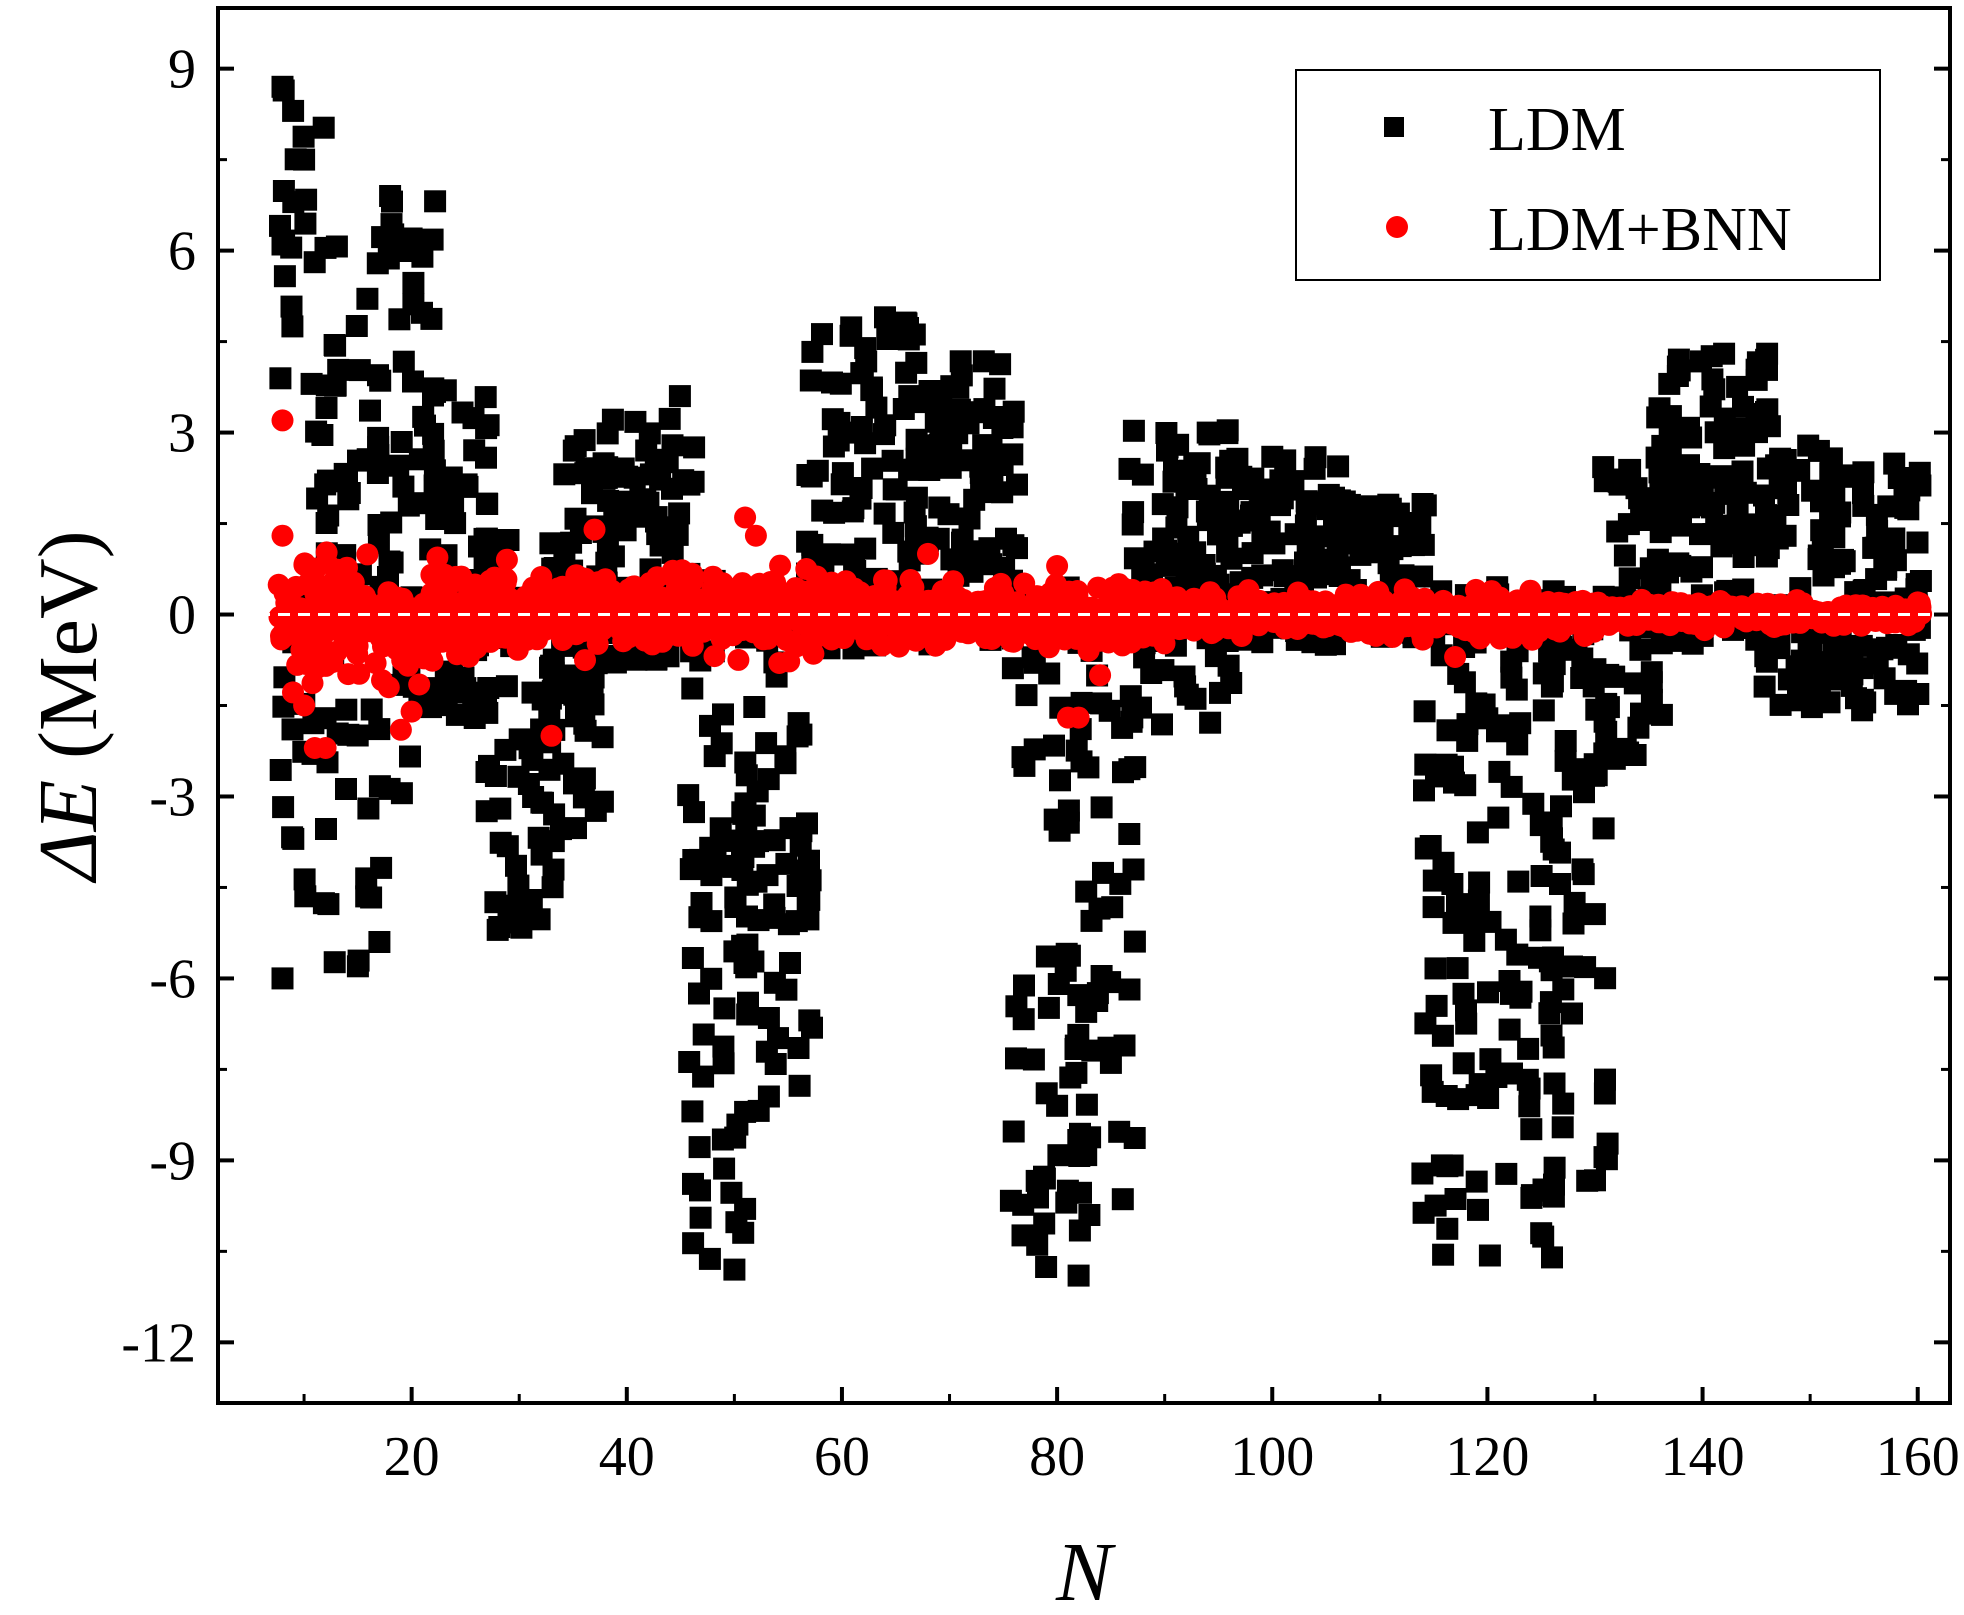 The image size is (1964, 1615). Describe the element at coordinates (1703, 1457) in the screenshot. I see `x-tick-label: 140` at that location.